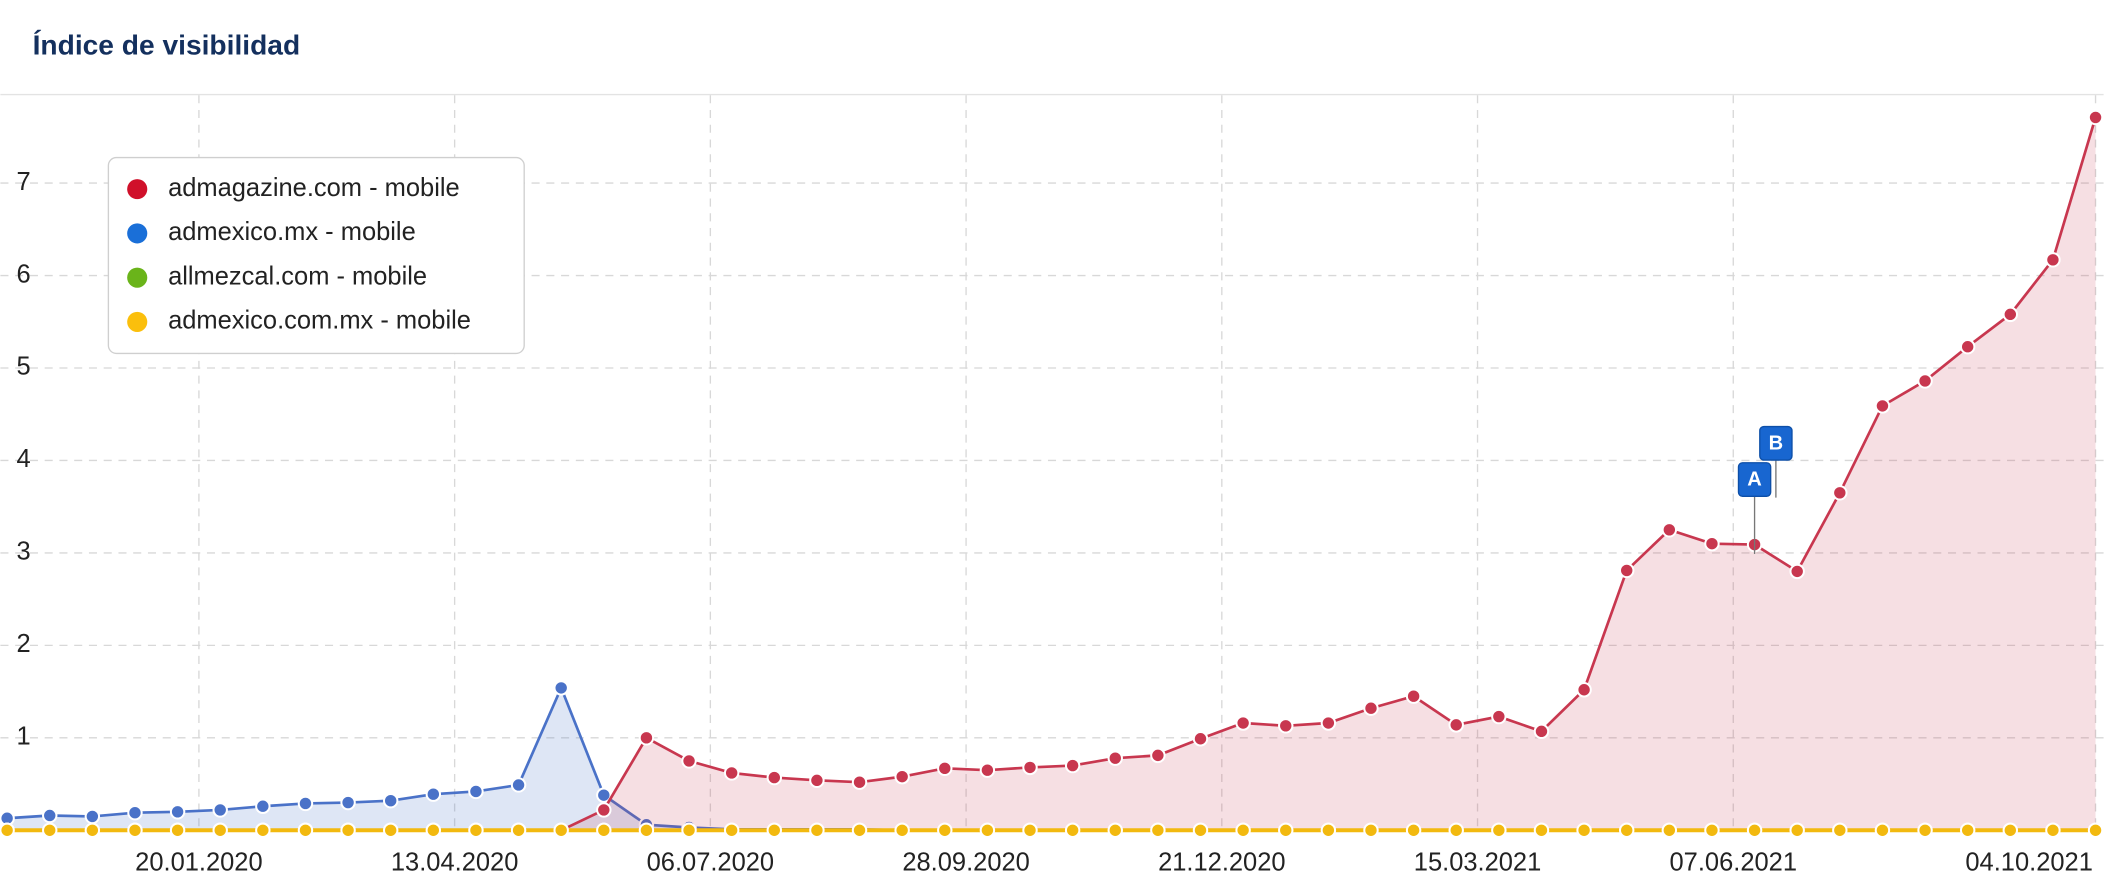 The height and width of the screenshot is (896, 2104). Describe the element at coordinates (319, 321) in the screenshot. I see `legend-label: admexico.com.mx - mobile` at that location.